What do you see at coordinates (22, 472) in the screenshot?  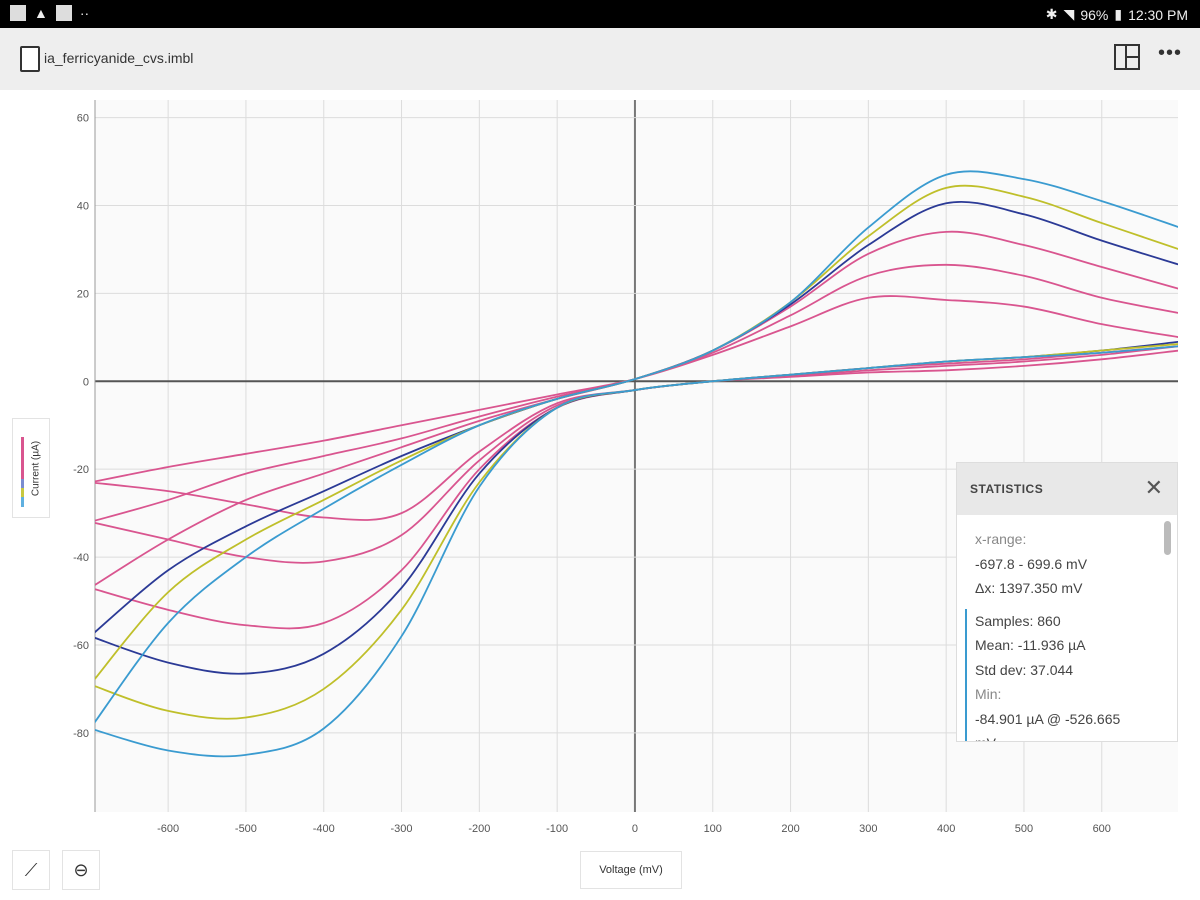 I see `series-color-legend` at bounding box center [22, 472].